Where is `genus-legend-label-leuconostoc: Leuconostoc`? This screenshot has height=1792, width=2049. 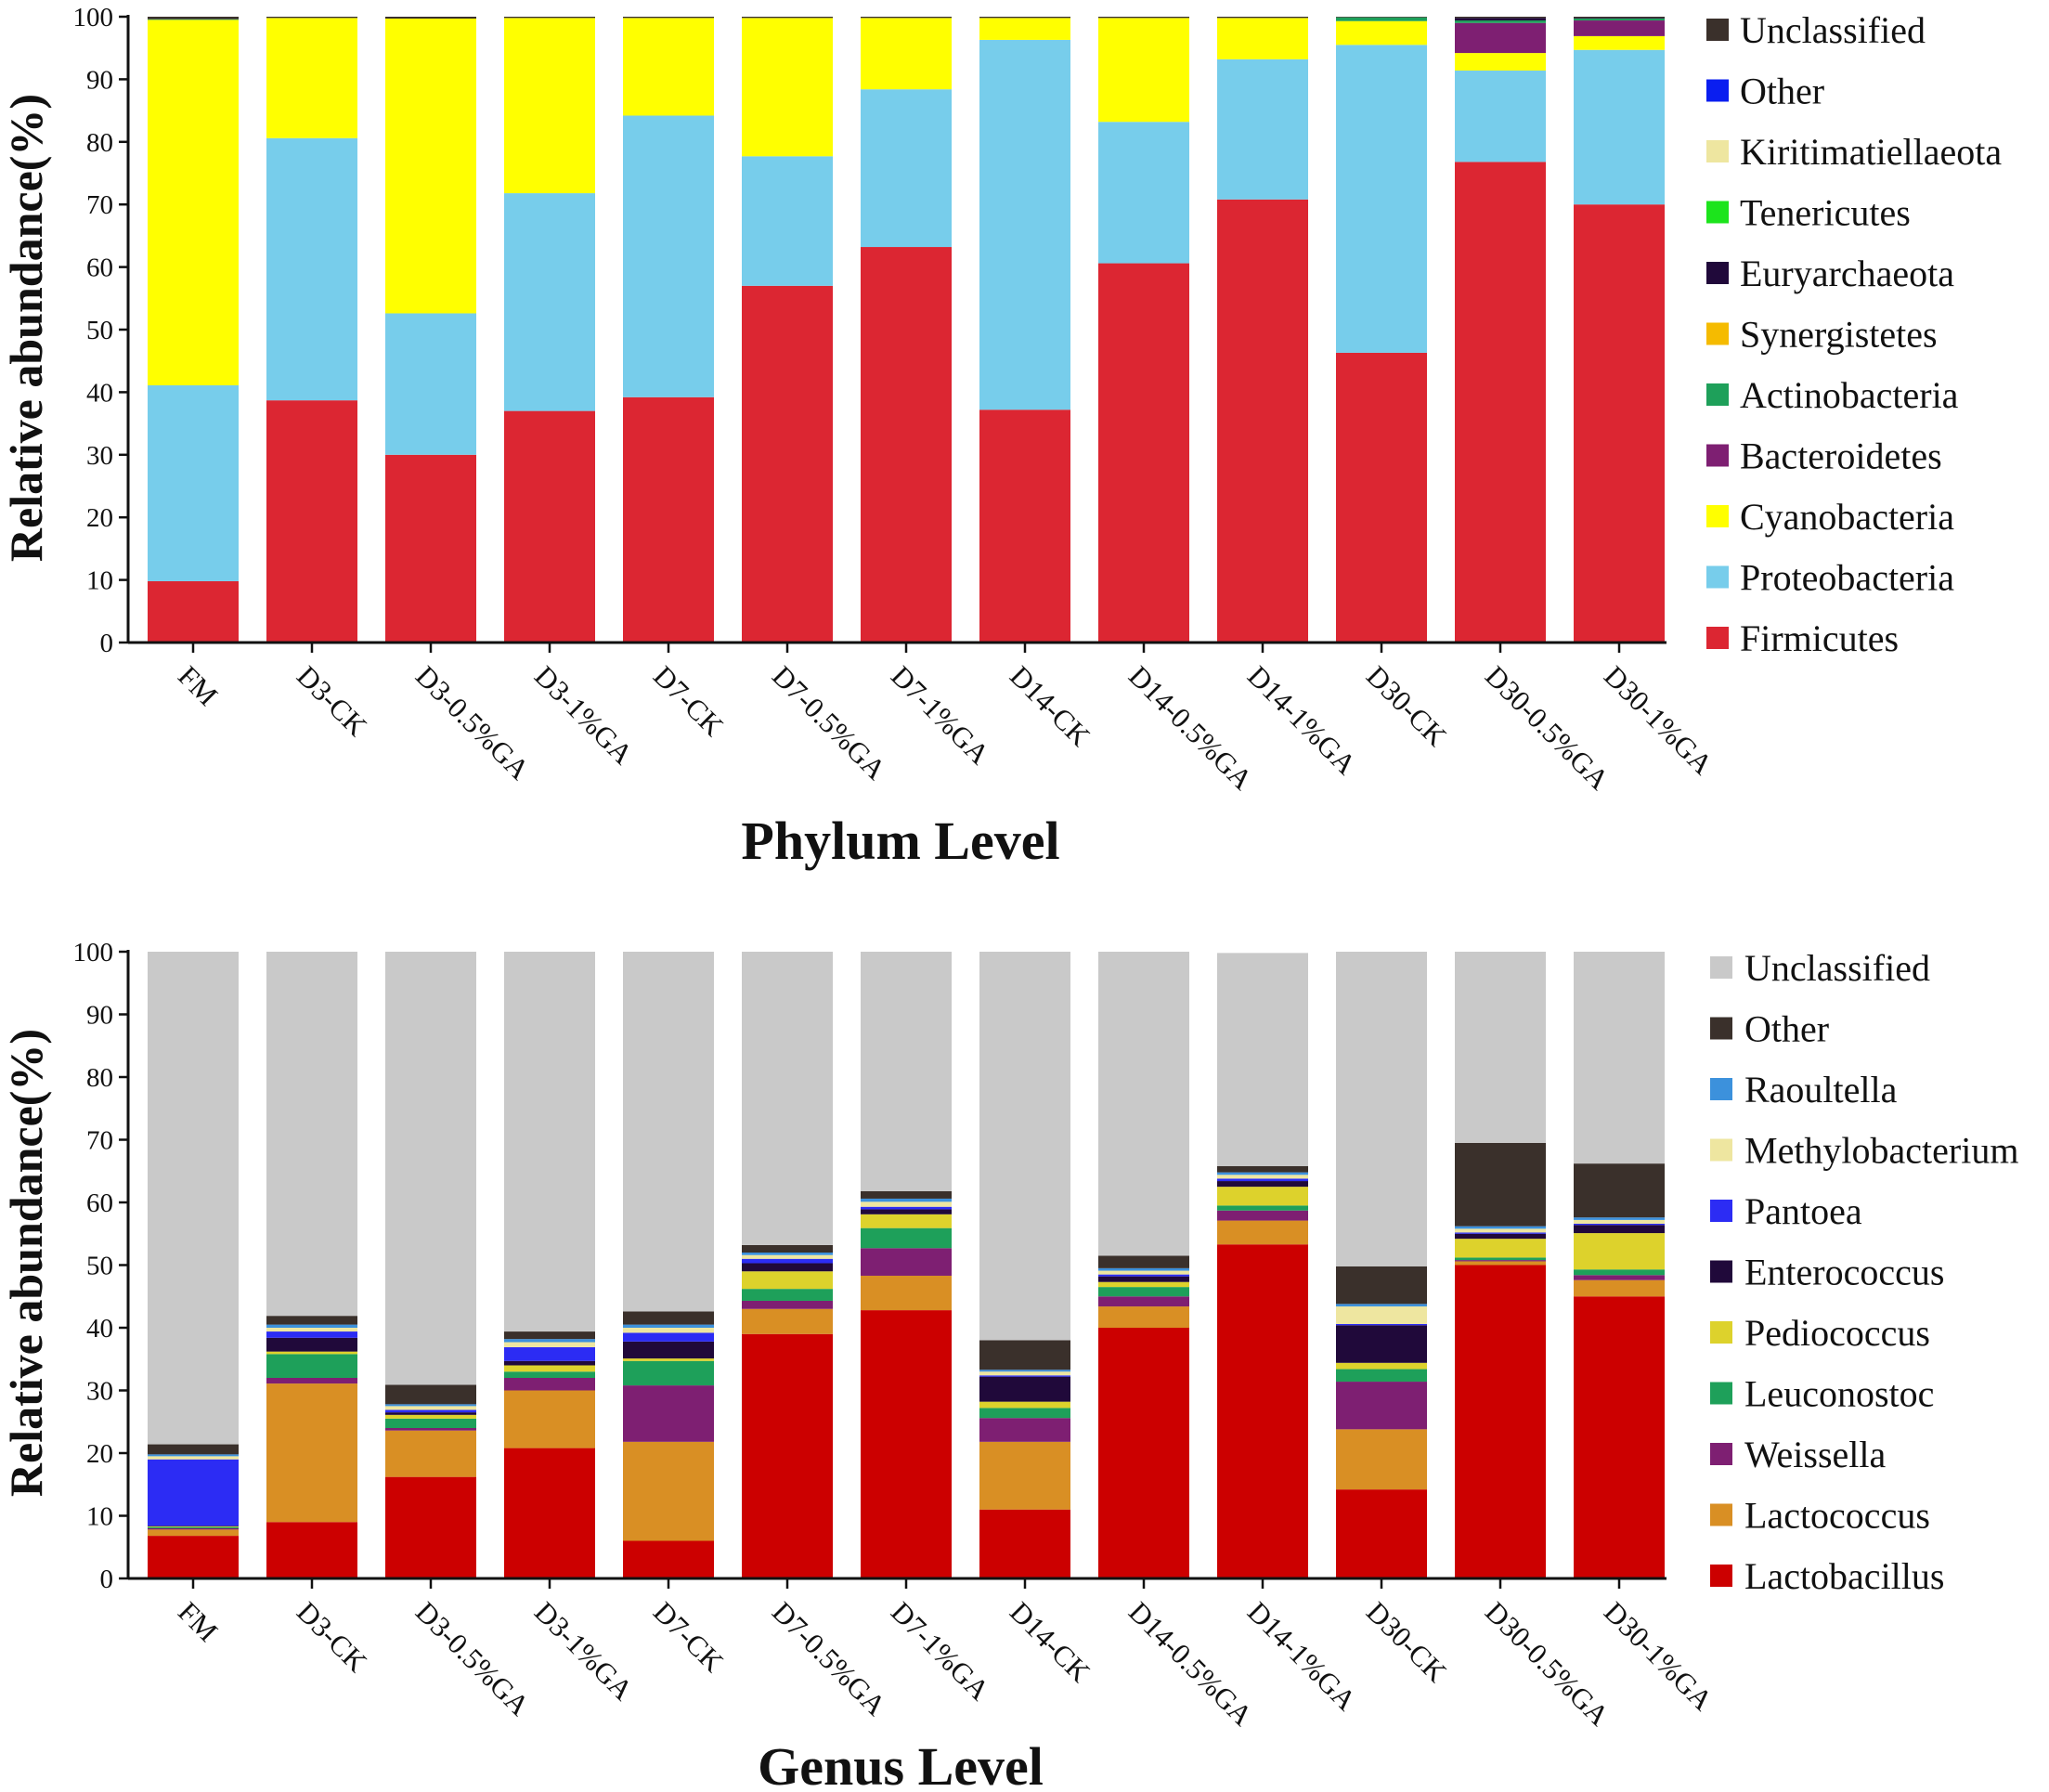
genus-legend-label-leuconostoc: Leuconostoc is located at coordinates (1839, 1394).